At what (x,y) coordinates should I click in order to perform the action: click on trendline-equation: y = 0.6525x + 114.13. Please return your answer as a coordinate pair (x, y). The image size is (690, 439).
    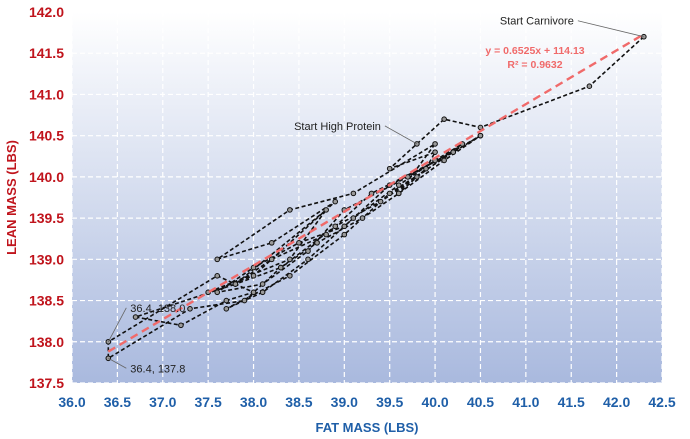
    Looking at the image, I should click on (534, 51).